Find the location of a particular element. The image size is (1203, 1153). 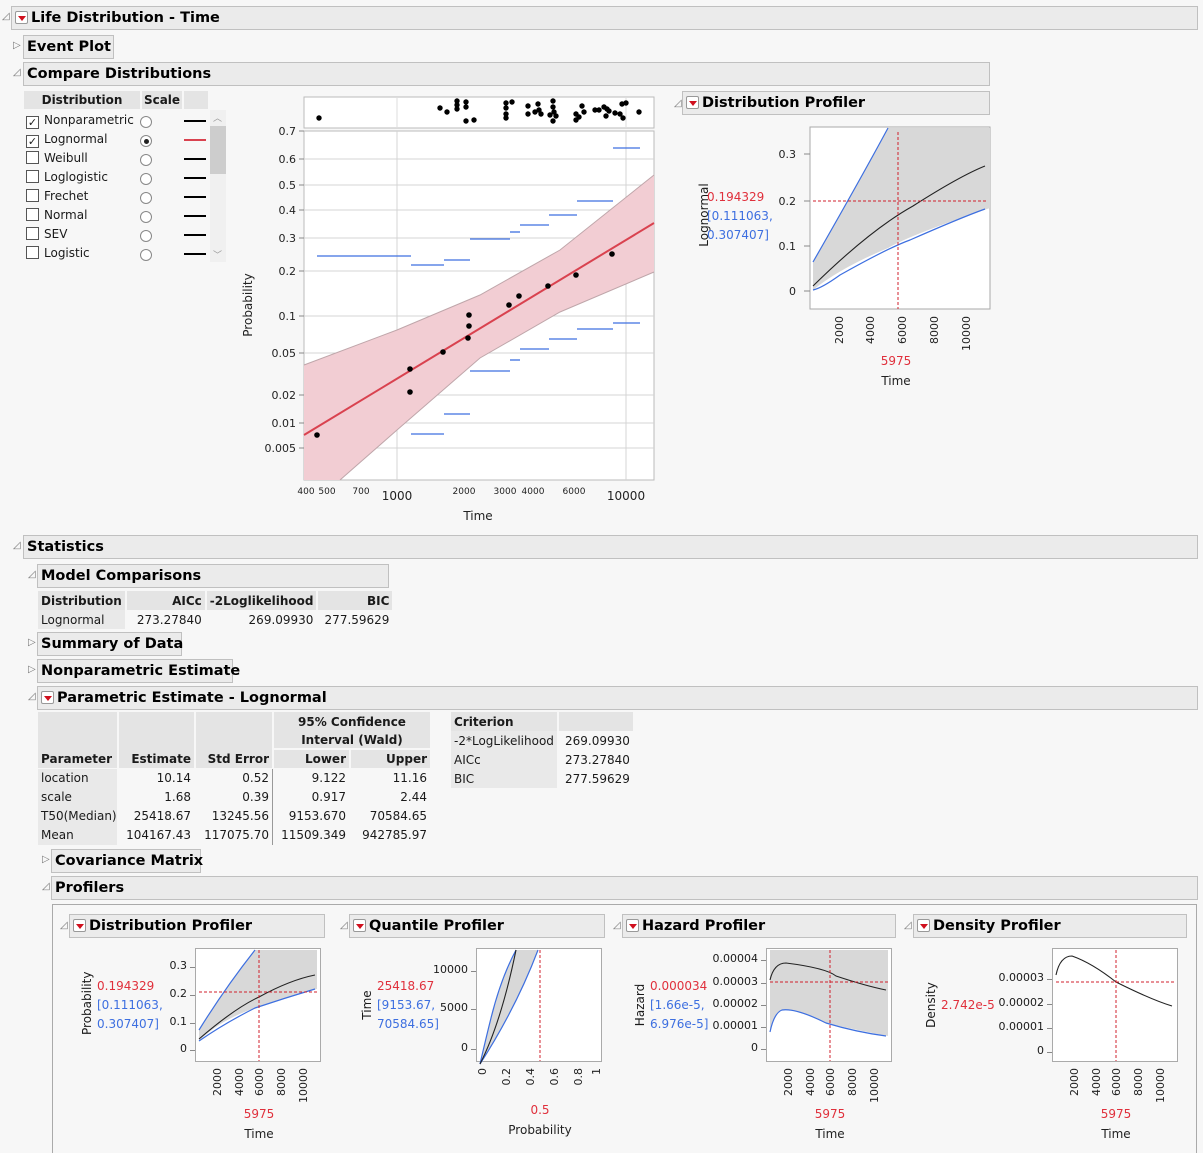

profiler-ylabel: Density is located at coordinates (931, 1005).